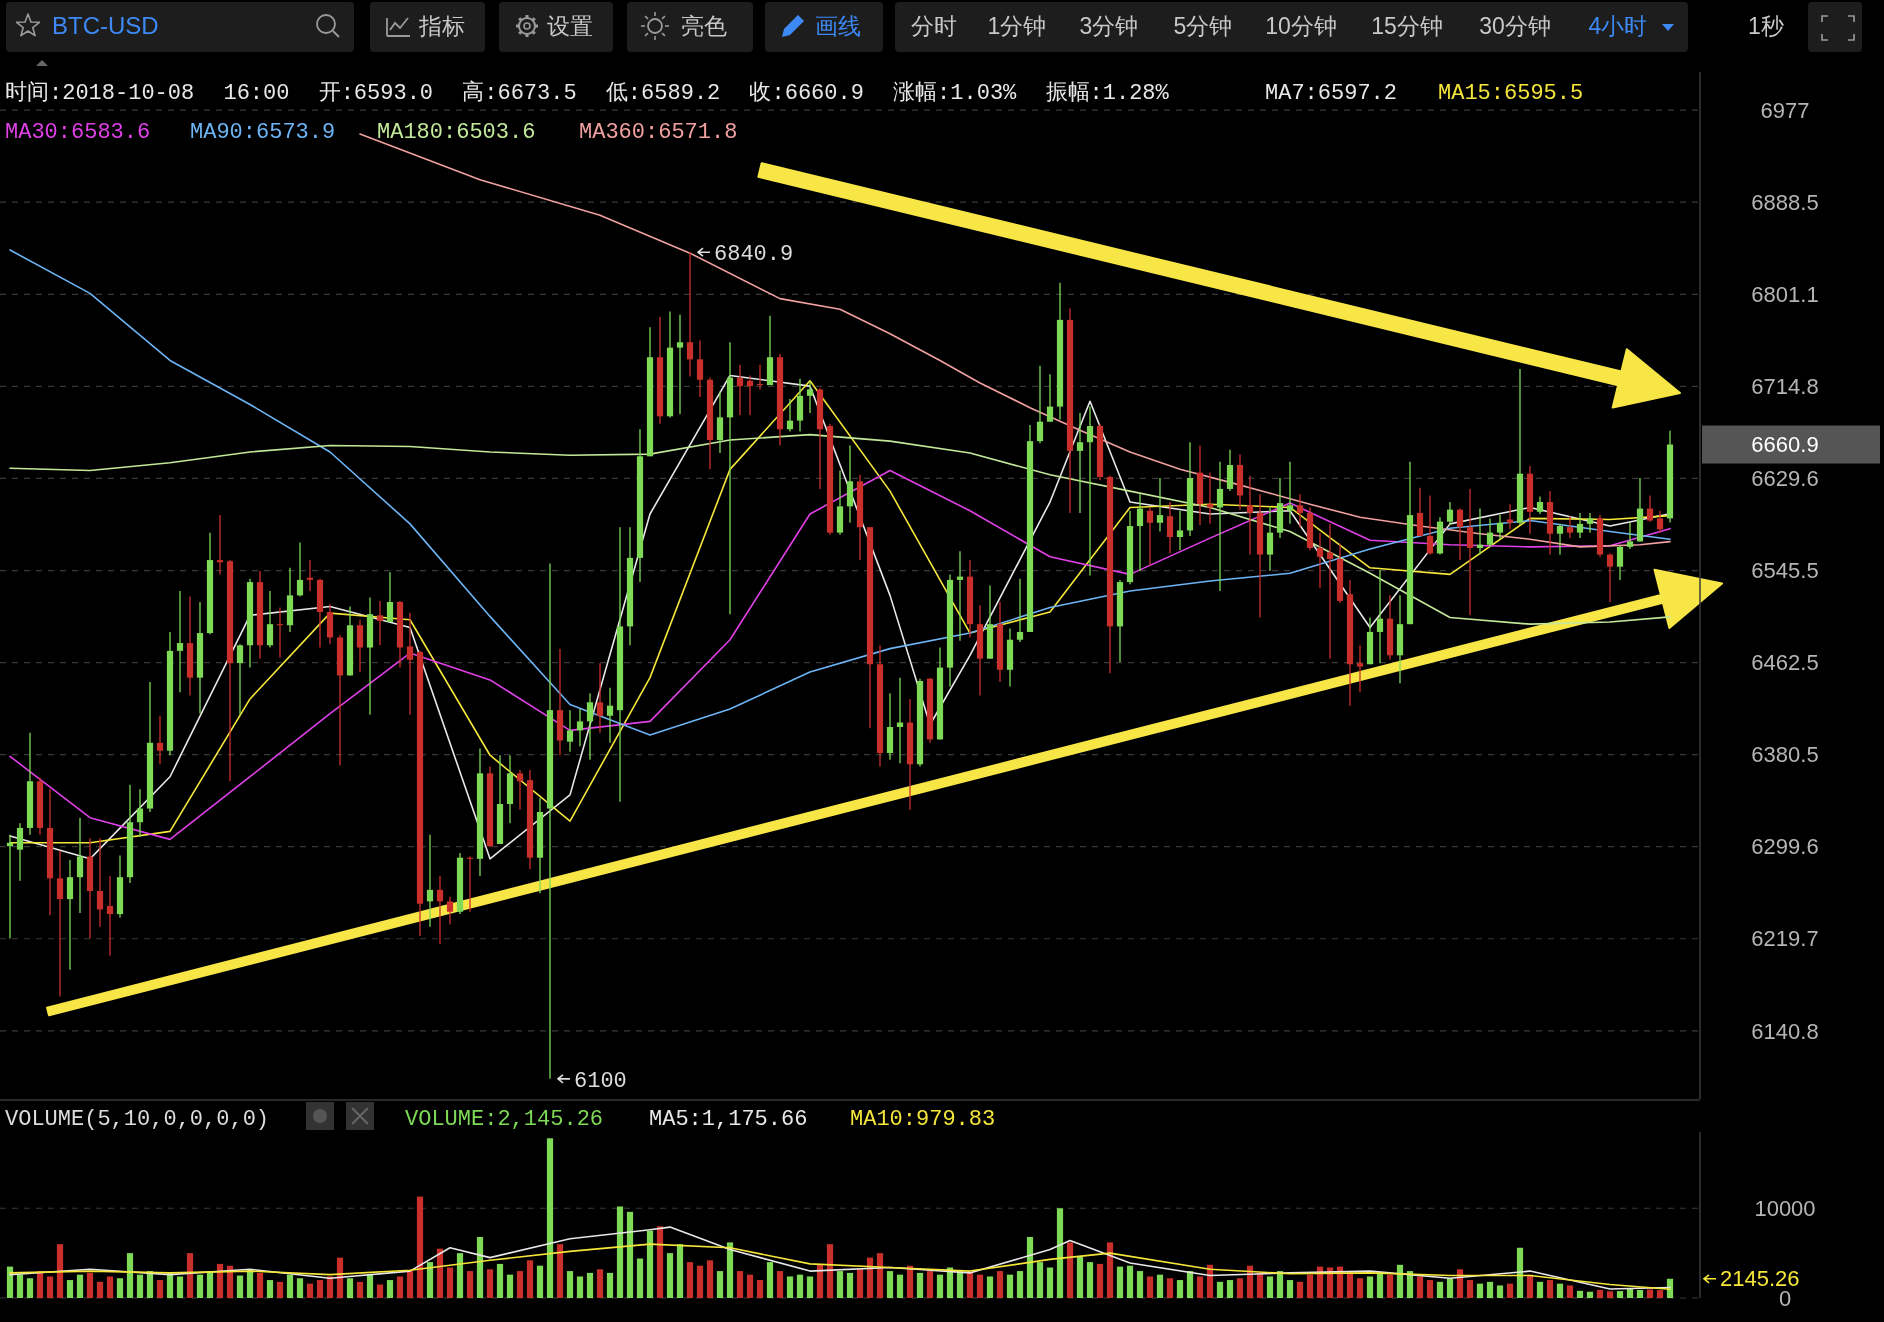 The width and height of the screenshot is (1884, 1322). What do you see at coordinates (840, 1267) in the screenshot?
I see `line-series` at bounding box center [840, 1267].